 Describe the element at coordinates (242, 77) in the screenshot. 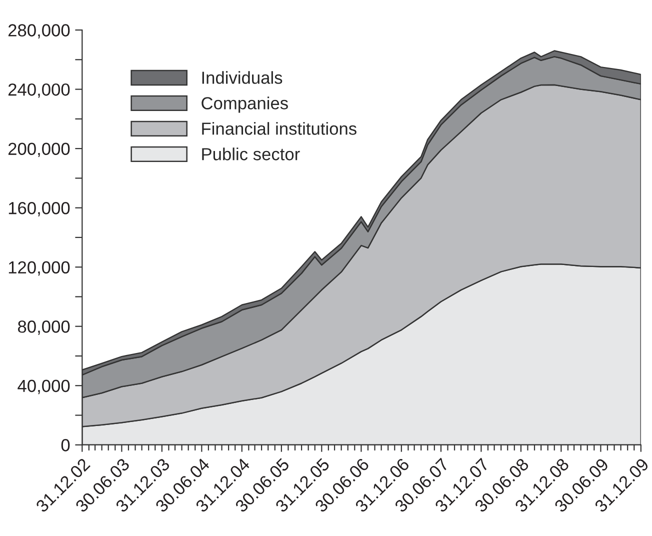

I see `legend-label: Individuals` at that location.